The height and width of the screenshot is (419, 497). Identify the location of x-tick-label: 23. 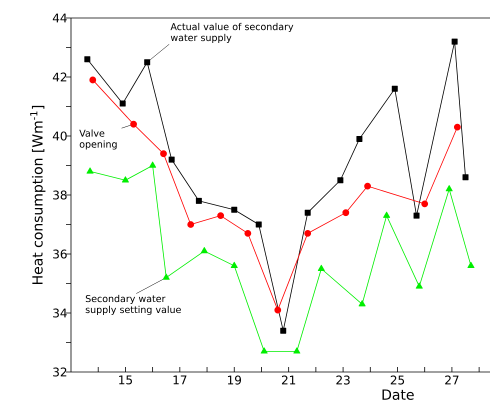
(343, 380).